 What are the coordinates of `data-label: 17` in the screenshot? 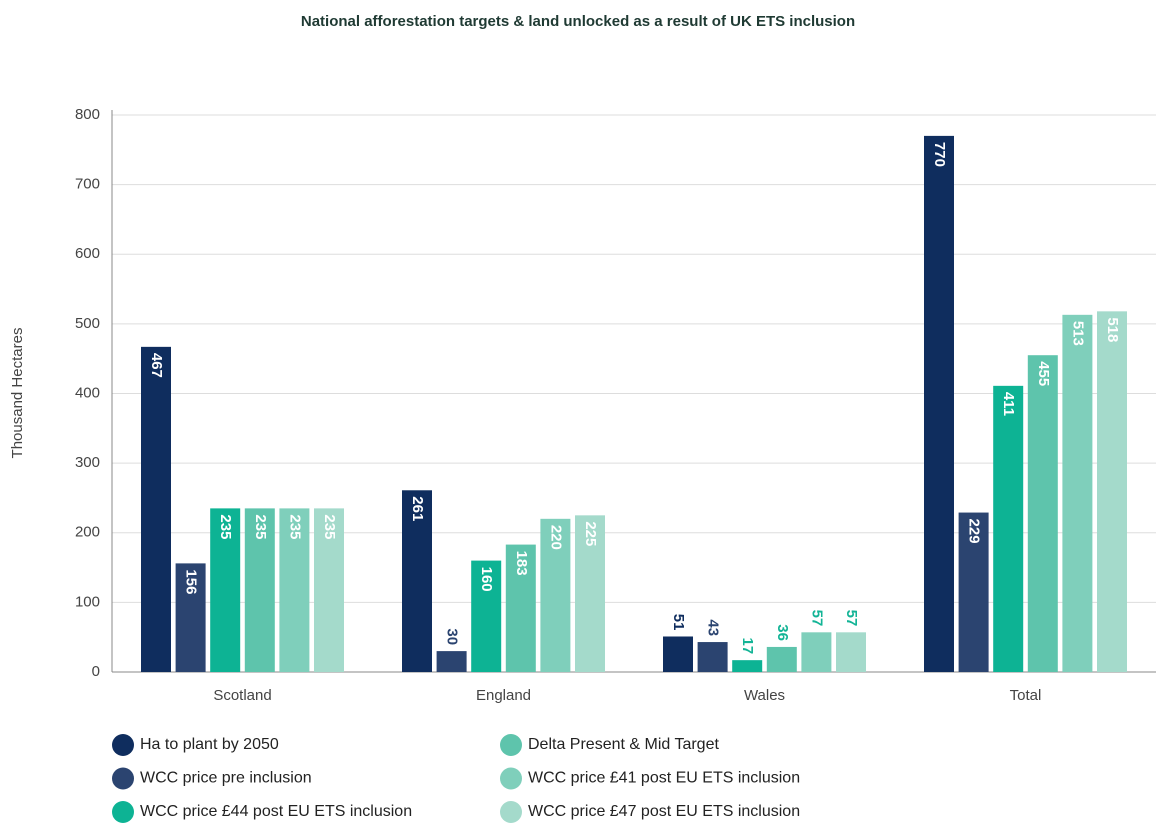 It's located at (747, 645).